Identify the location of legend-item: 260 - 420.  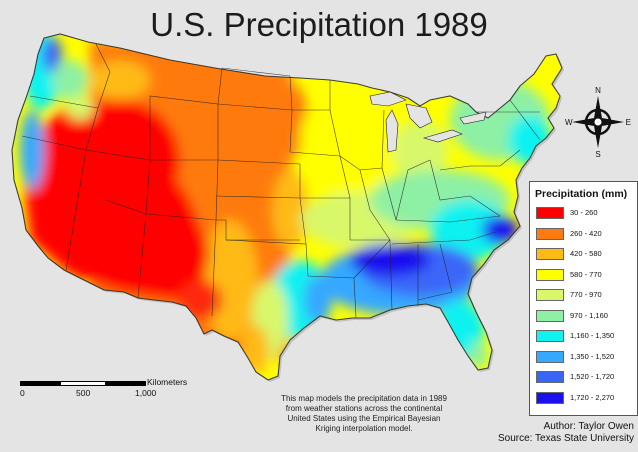
(586, 234).